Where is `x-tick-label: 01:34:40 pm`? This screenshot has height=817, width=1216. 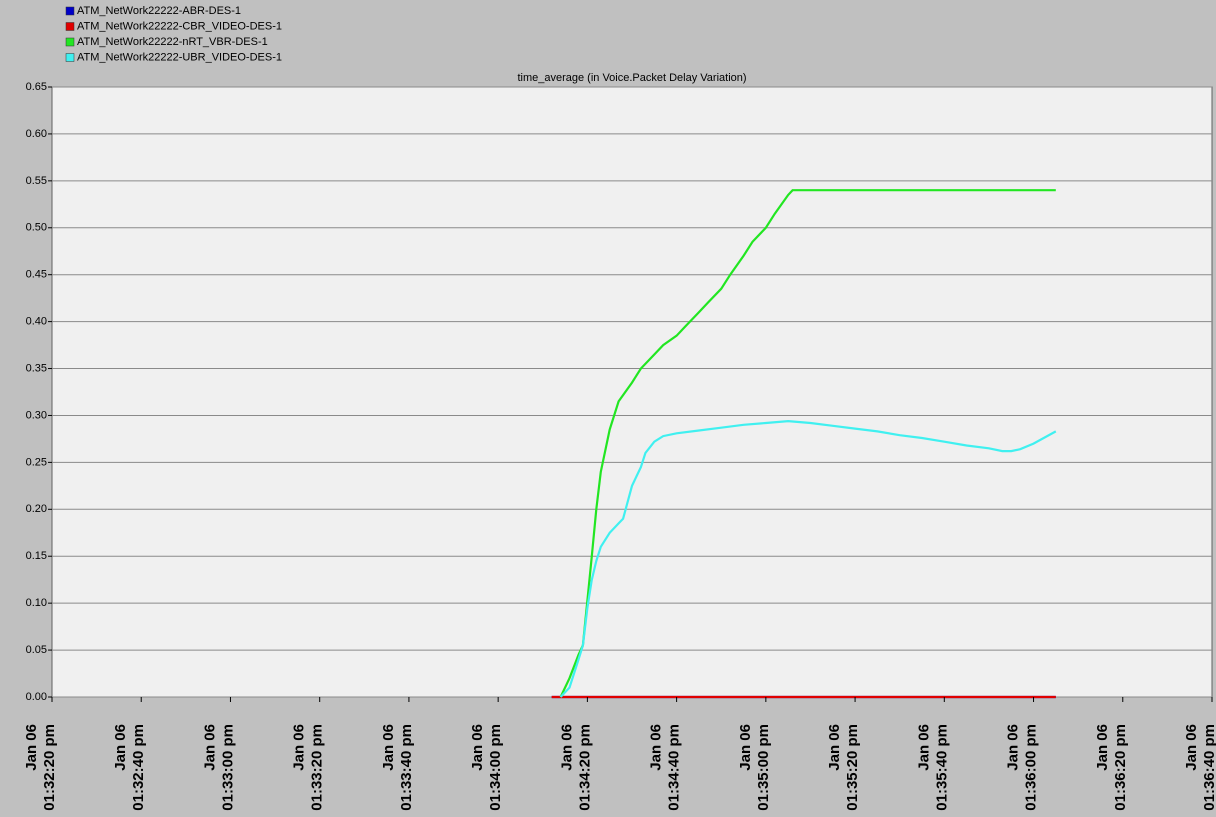
x-tick-label: 01:34:40 pm is located at coordinates (674, 767).